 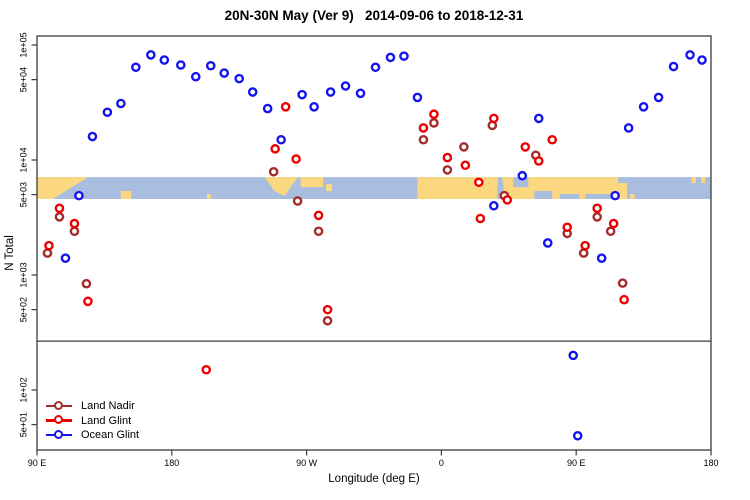 I want to click on land-nadir-marker-icon, so click(x=59, y=405).